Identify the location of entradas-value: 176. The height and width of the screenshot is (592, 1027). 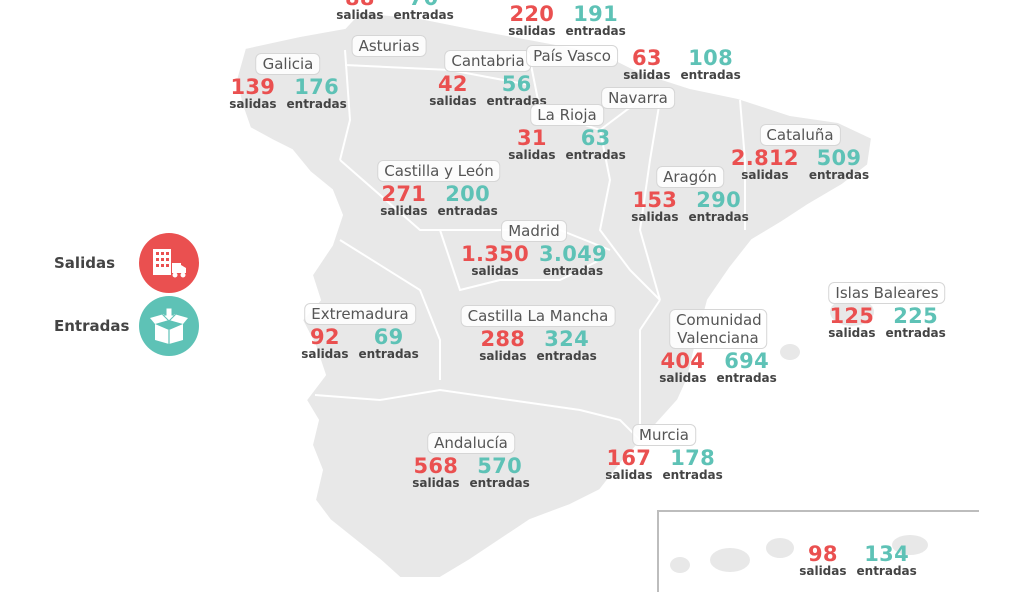
(317, 87).